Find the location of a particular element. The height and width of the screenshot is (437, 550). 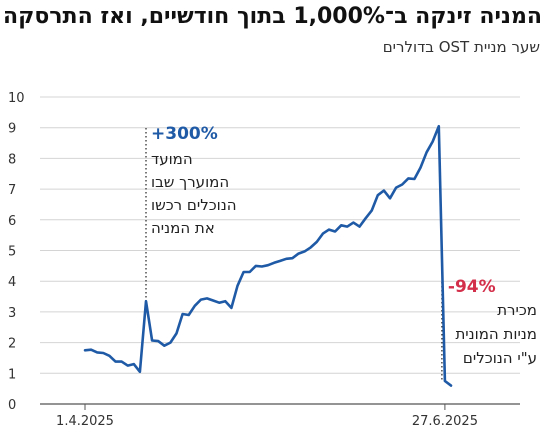

annotation-text: מכירת is located at coordinates (517, 310).